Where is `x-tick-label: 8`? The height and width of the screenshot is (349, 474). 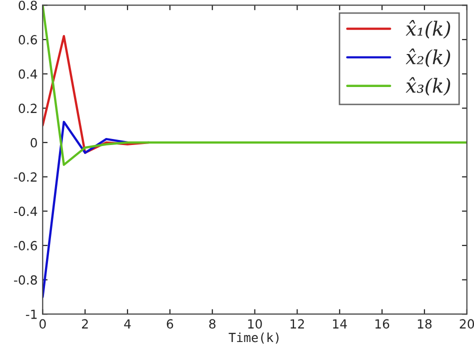 x-tick-label: 8 is located at coordinates (212, 324).